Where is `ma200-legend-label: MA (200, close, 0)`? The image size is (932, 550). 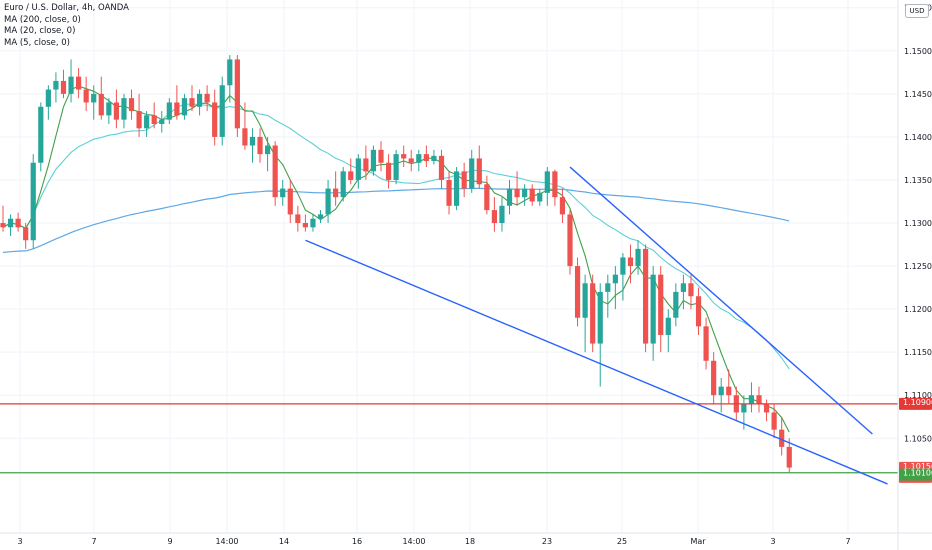 ma200-legend-label: MA (200, close, 0) is located at coordinates (42, 19).